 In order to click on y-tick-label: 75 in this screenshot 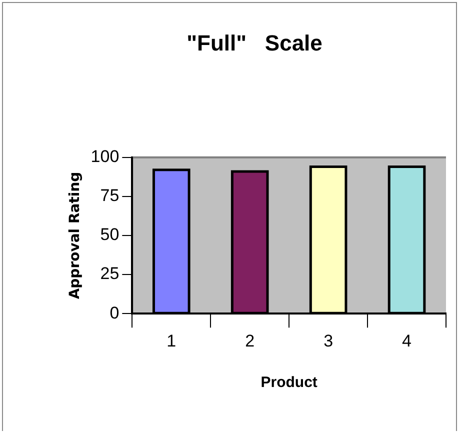, I will do `click(110, 196)`.